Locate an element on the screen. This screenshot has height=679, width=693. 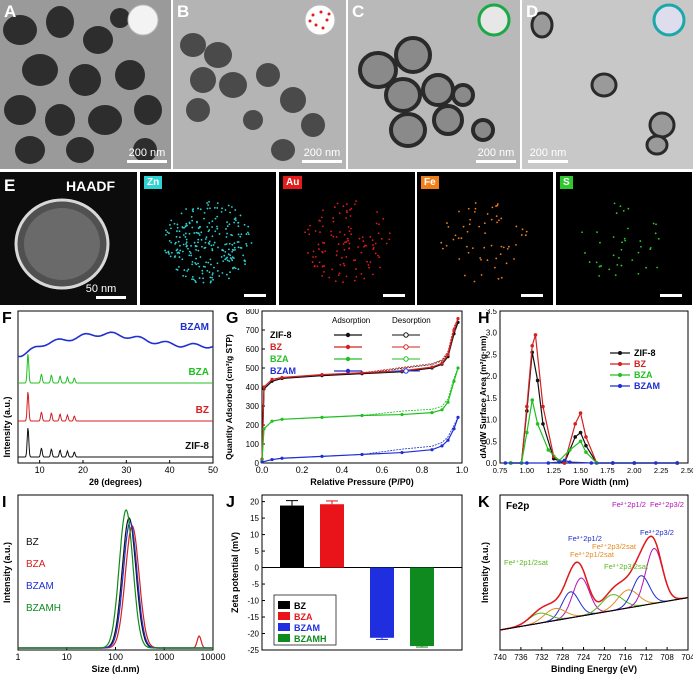
panel-label-b: B is located at coordinates (183, 11).